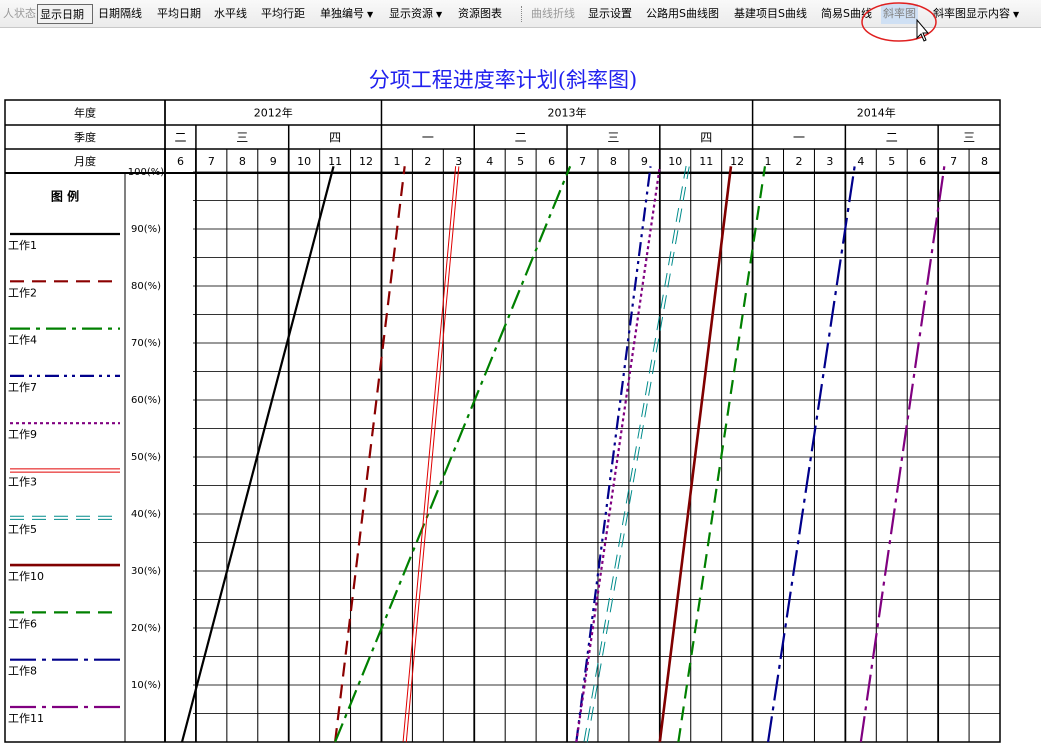 Image resolution: width=1041 pixels, height=751 pixels. Describe the element at coordinates (902, 454) in the screenshot. I see `progress-line-w11` at that location.